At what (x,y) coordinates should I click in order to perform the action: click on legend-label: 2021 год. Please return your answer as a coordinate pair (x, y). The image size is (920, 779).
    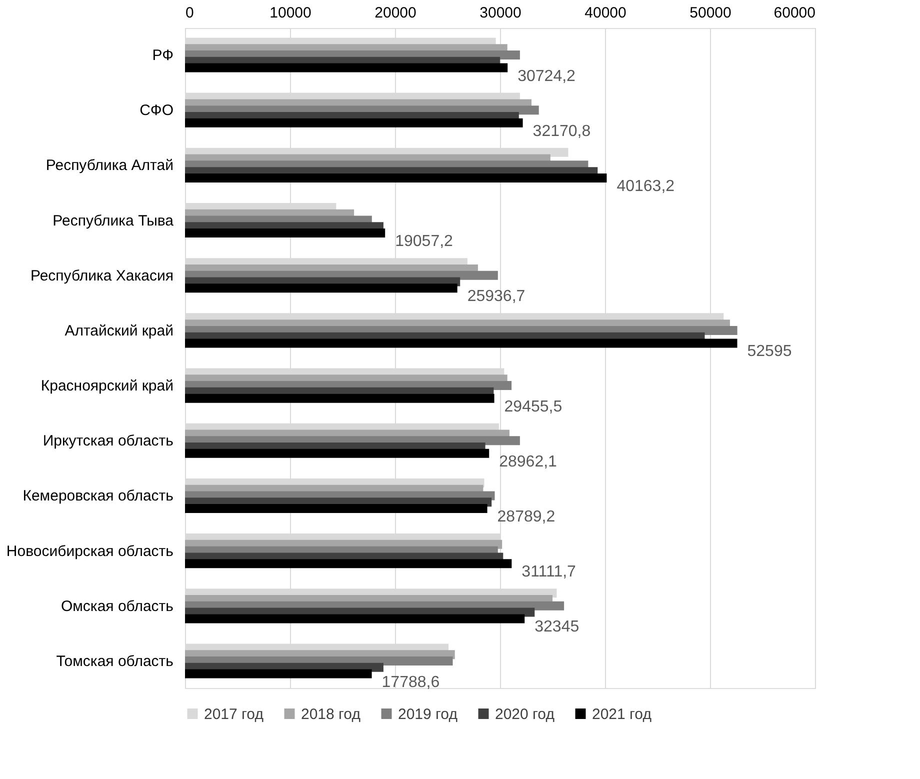
    Looking at the image, I should click on (622, 714).